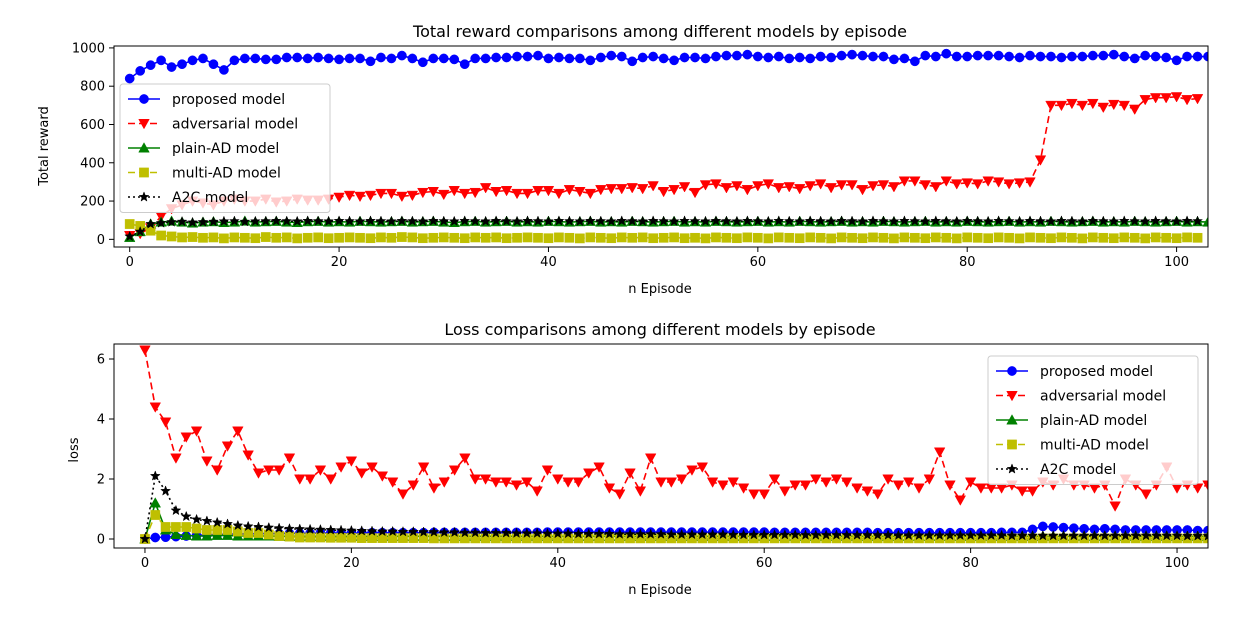 The image size is (1243, 618). What do you see at coordinates (44, 146) in the screenshot?
I see `reward-chart-ylabel: Total reward` at bounding box center [44, 146].